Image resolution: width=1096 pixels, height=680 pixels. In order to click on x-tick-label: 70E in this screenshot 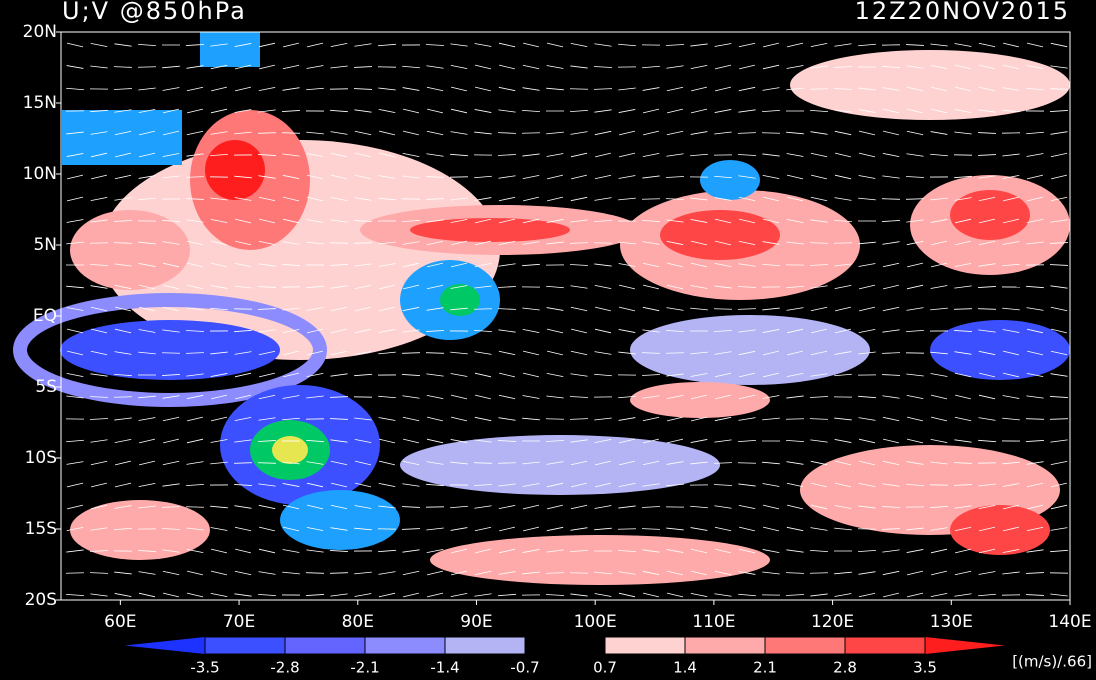, I will do `click(239, 622)`.